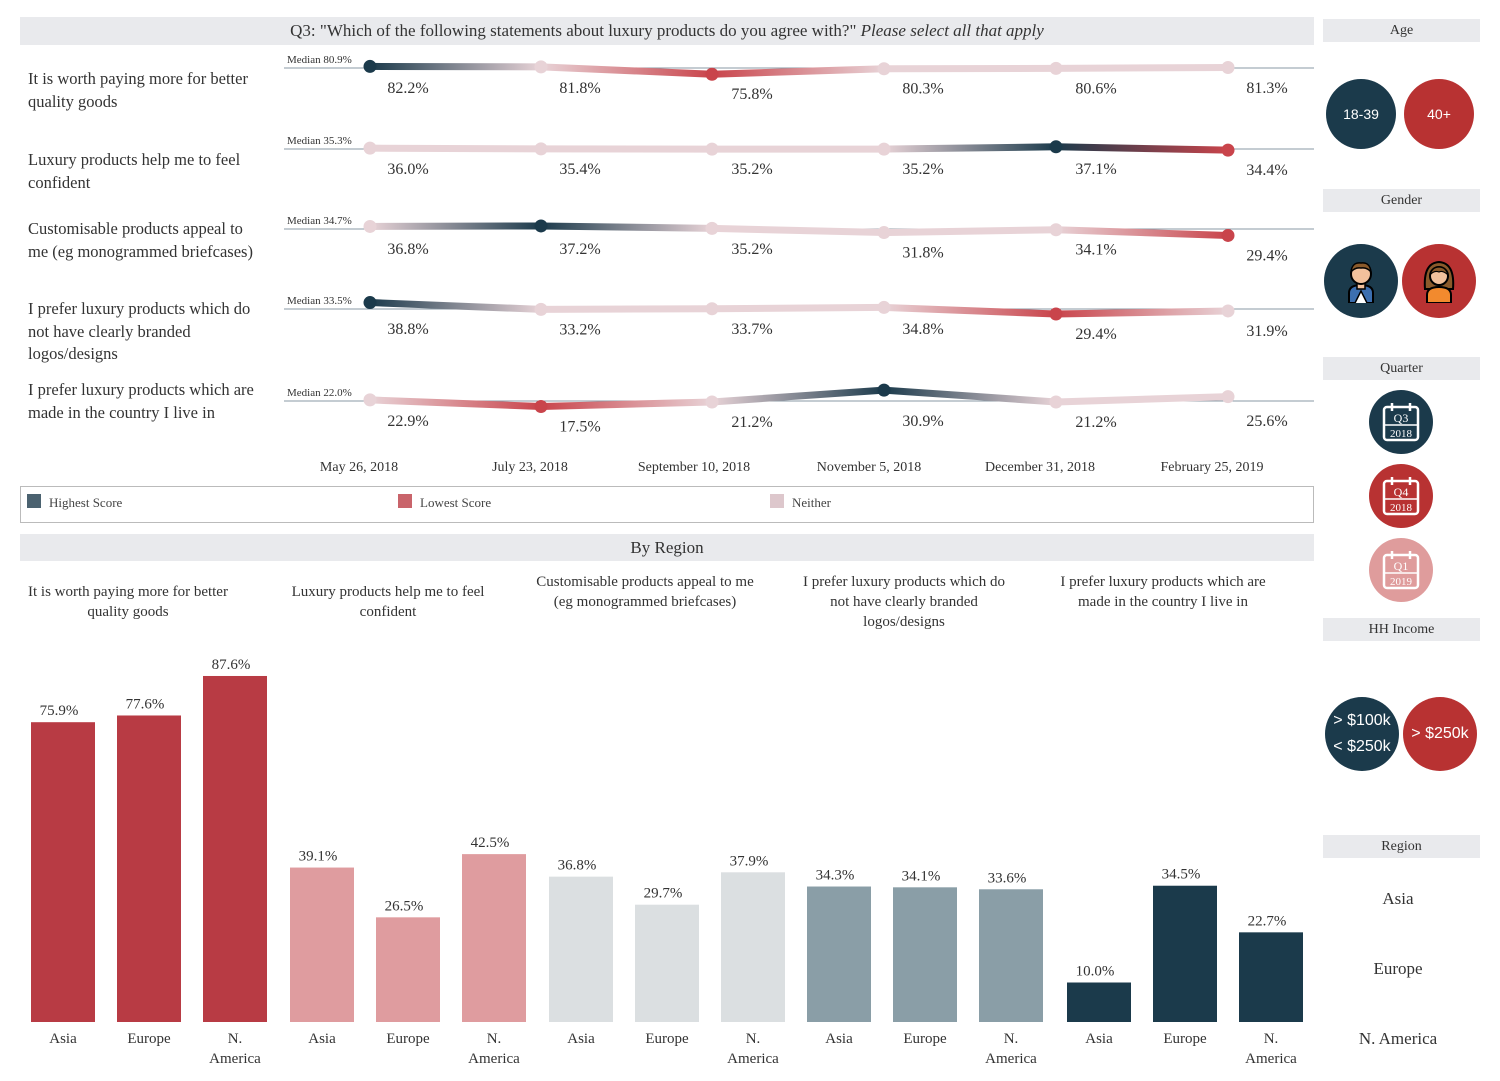  I want to click on region-option-europe: Europe, so click(1398, 968).